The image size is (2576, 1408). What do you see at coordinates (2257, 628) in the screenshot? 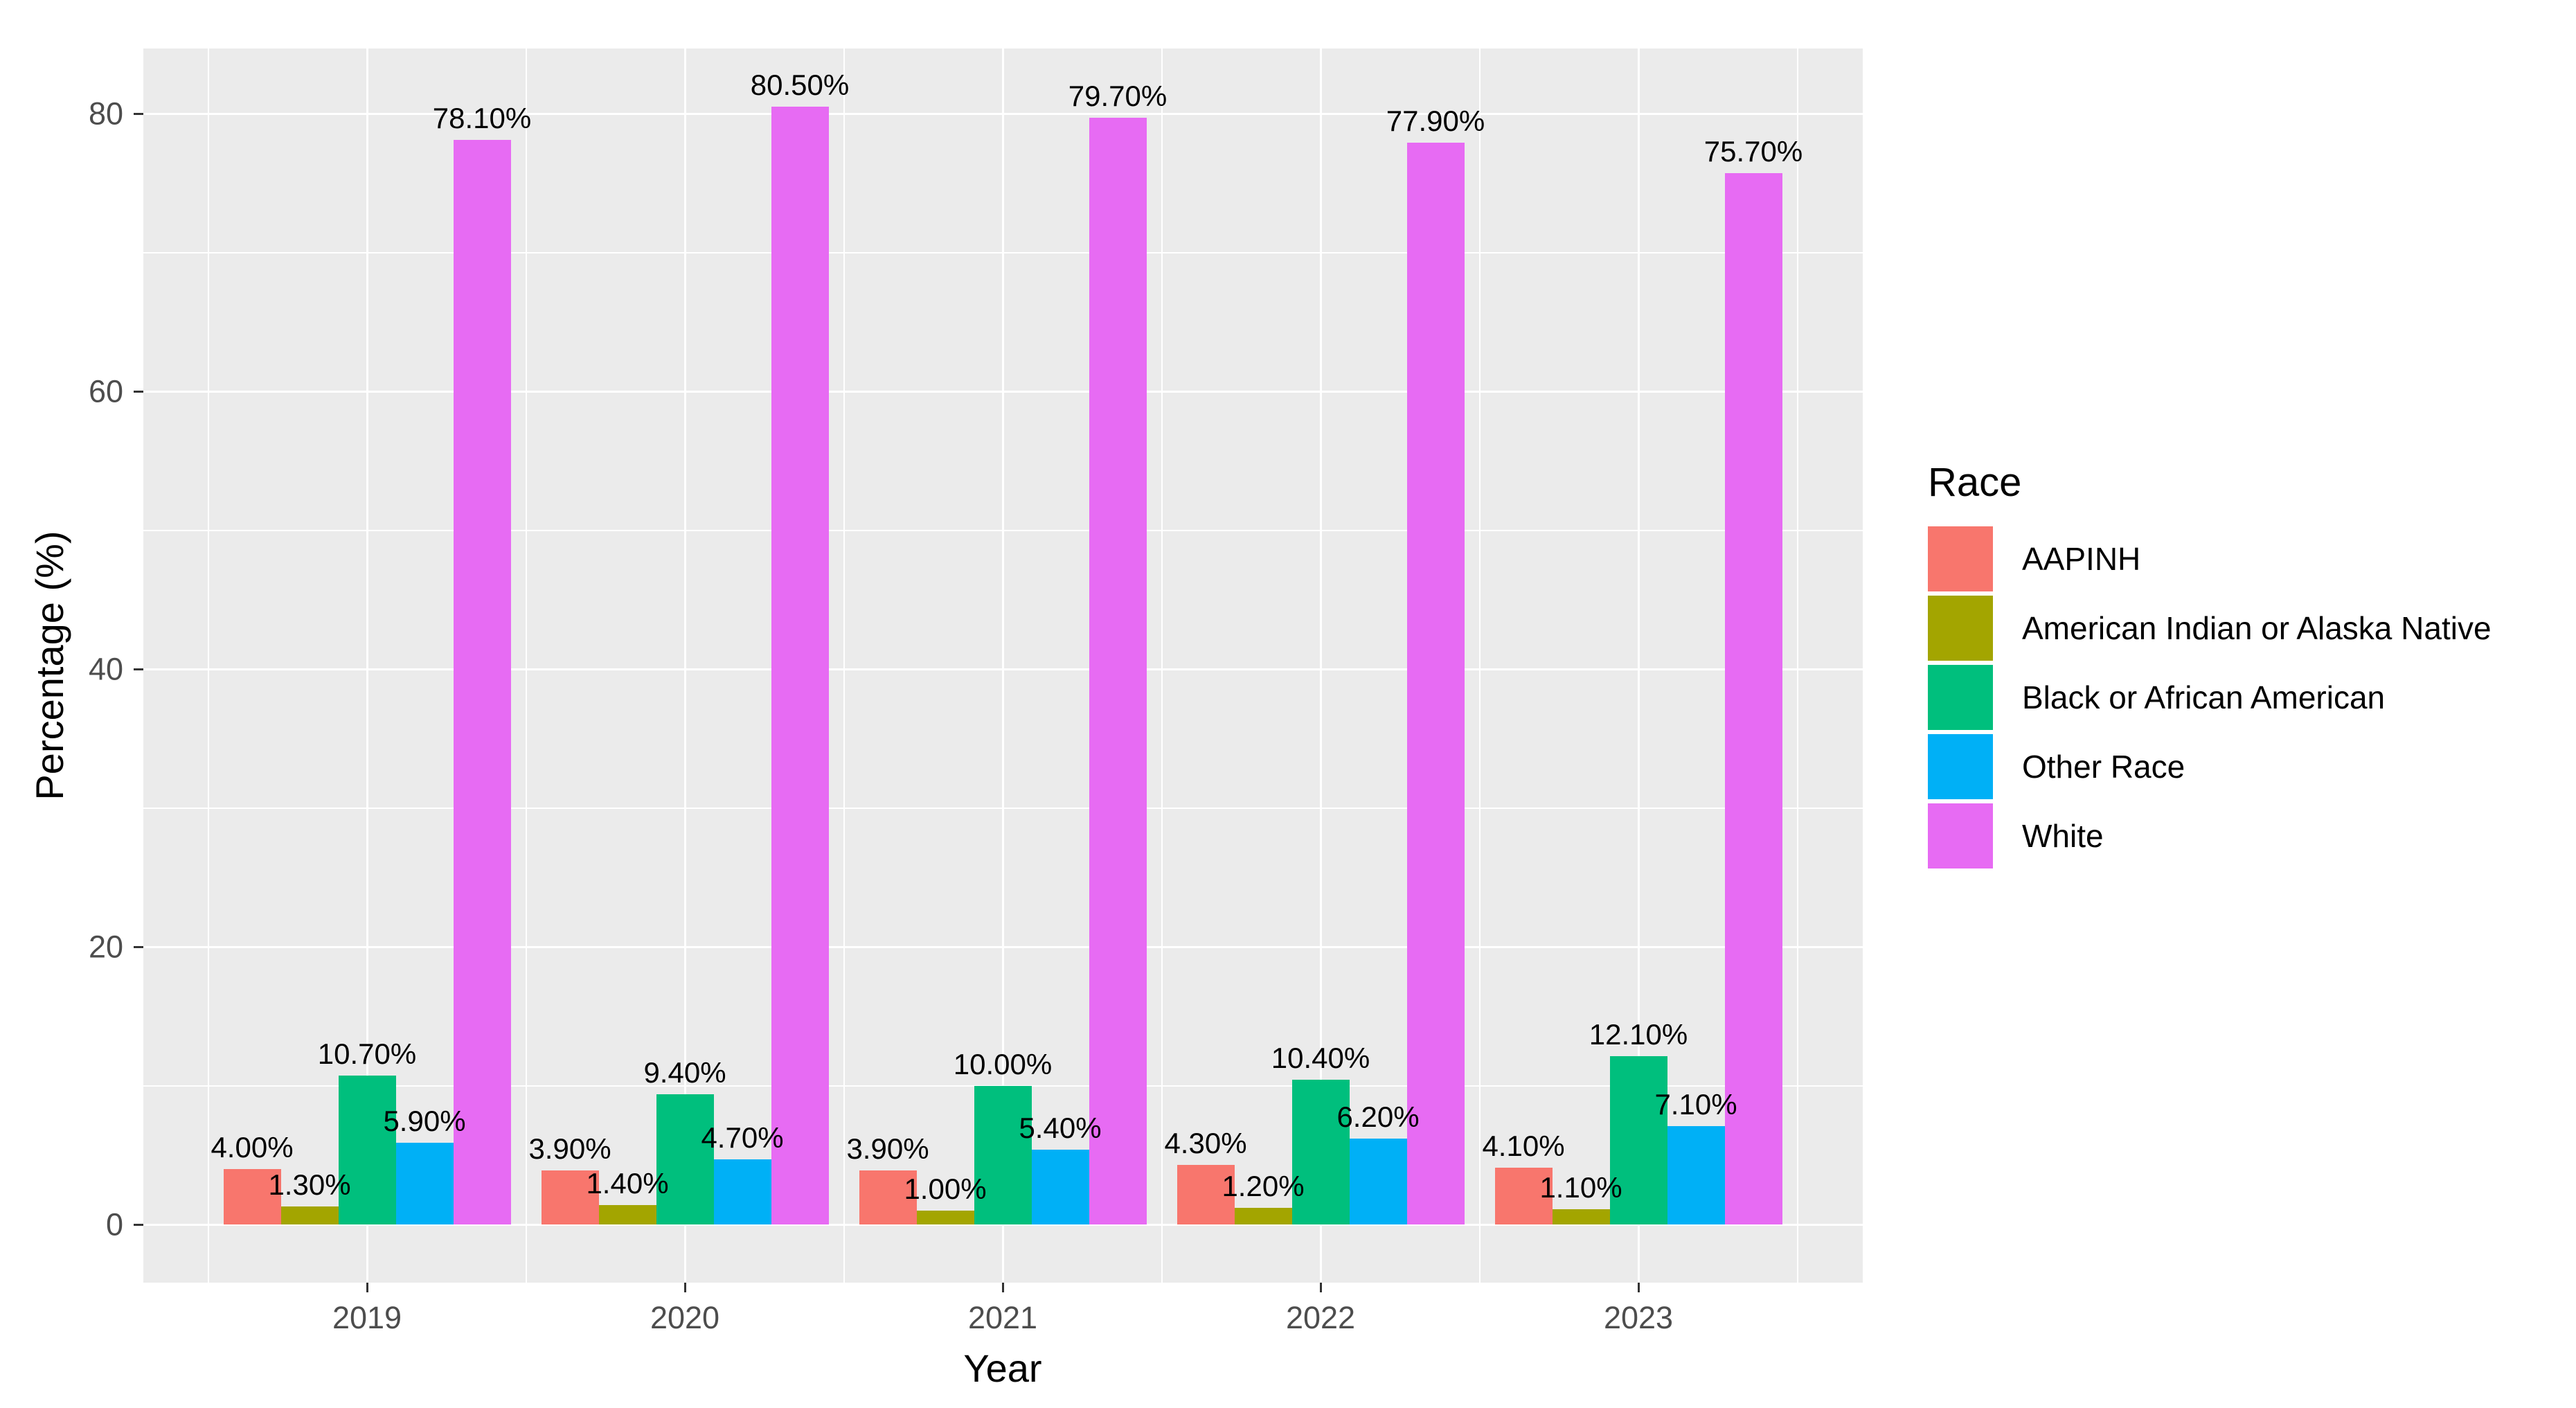
I see `legend-label-american-indian-or-alaska-native: American Indian or Alaska Native` at bounding box center [2257, 628].